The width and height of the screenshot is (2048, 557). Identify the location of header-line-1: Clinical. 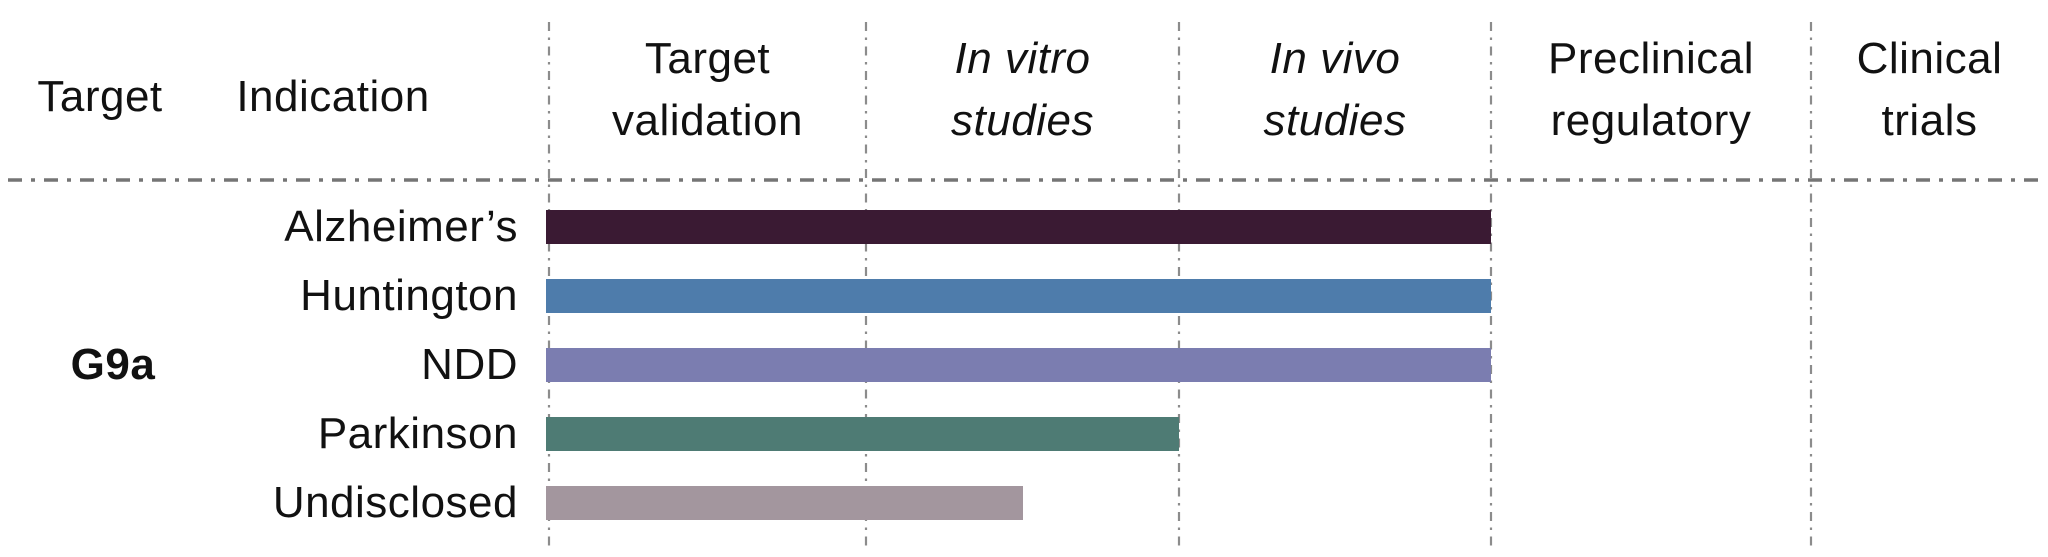
(1929, 58).